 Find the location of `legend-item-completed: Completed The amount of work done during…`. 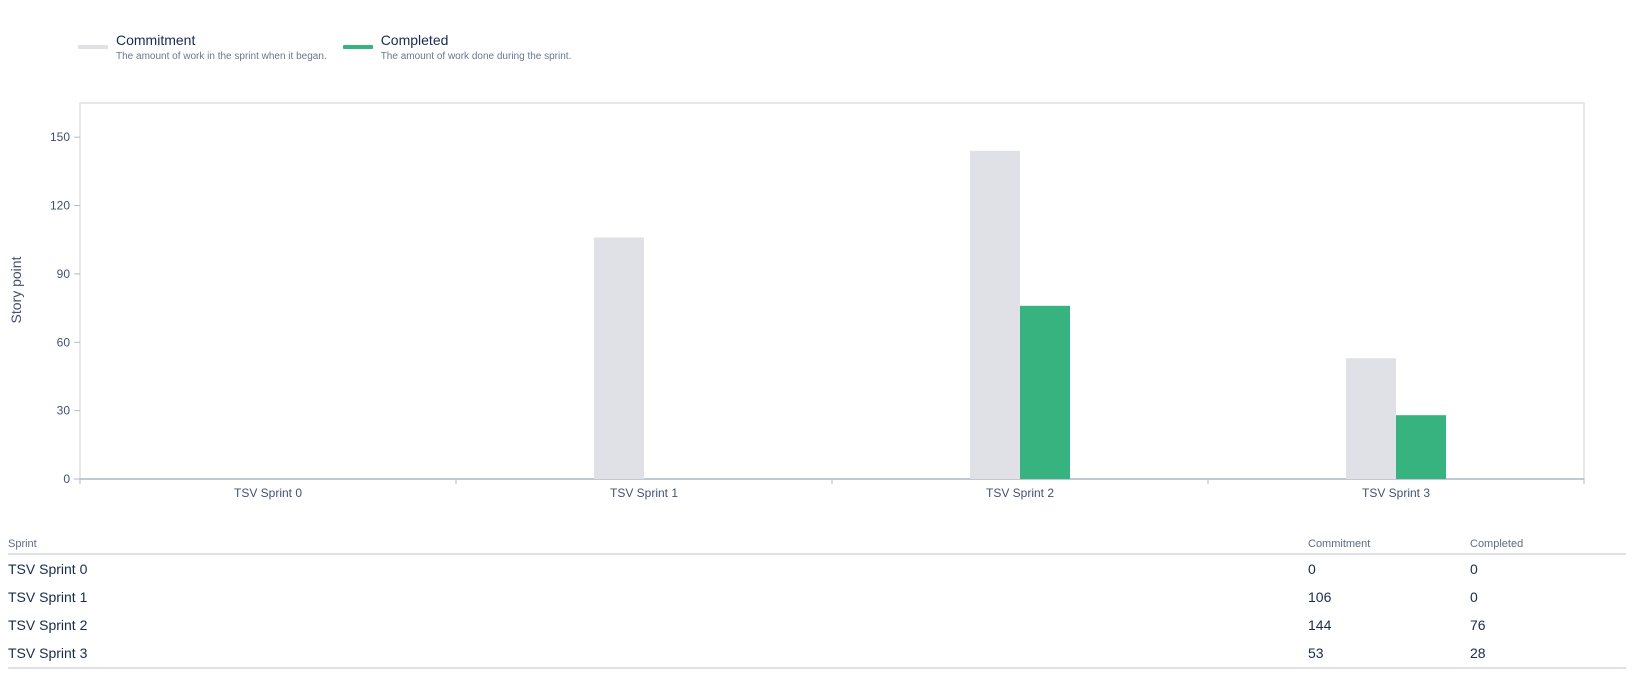

legend-item-completed: Completed The amount of work done during… is located at coordinates (457, 47).